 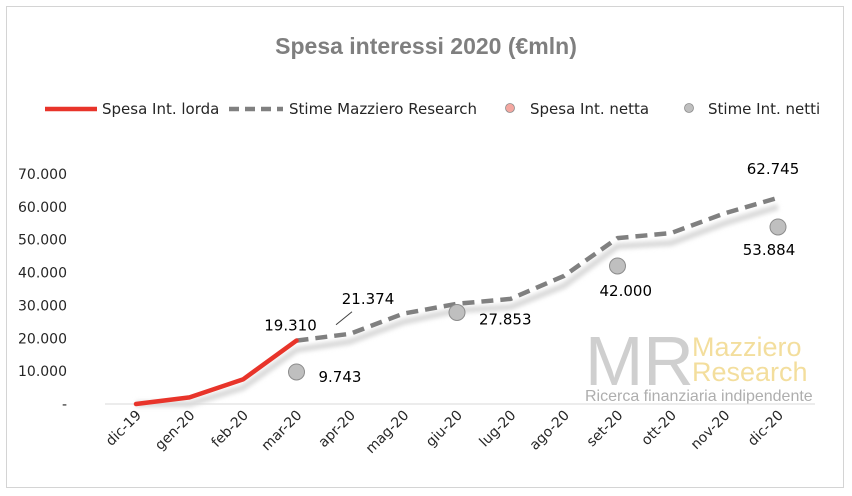 What do you see at coordinates (426, 46) in the screenshot?
I see `chart-title: Spesa interessi 2020 (€mln)` at bounding box center [426, 46].